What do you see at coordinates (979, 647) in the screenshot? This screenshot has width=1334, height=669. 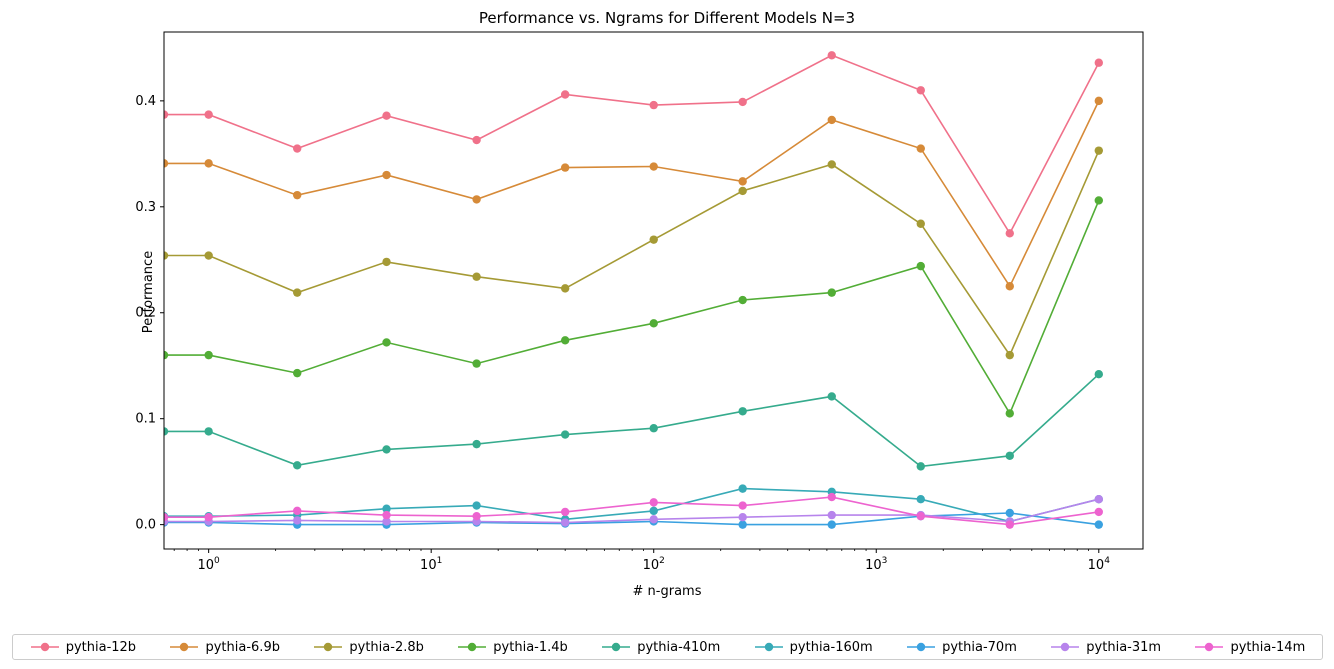 I see `legend-label: pythia-70m` at bounding box center [979, 647].